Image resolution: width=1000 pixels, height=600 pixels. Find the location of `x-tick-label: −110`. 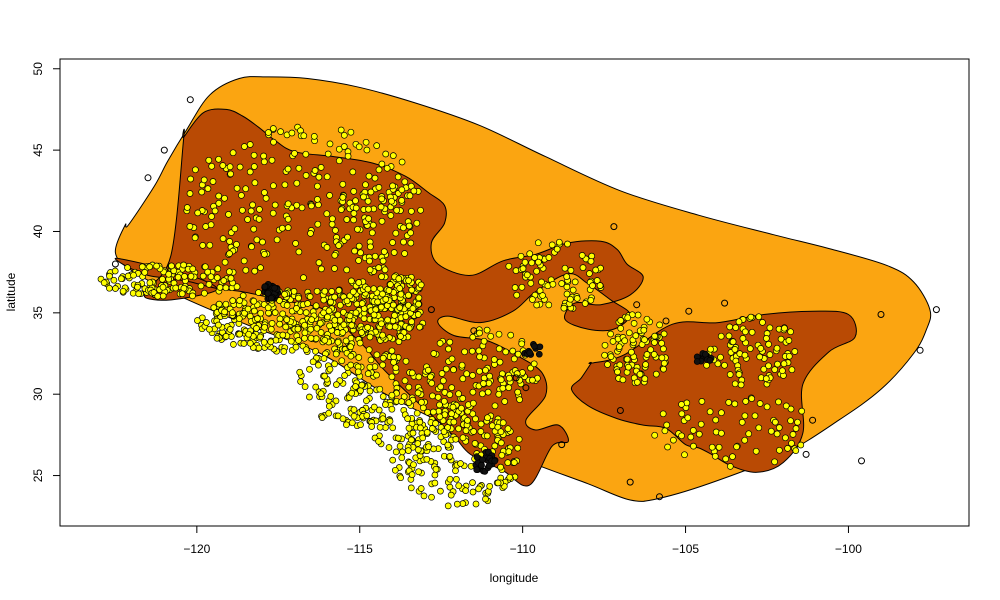

x-tick-label: −110 is located at coordinates (523, 549).